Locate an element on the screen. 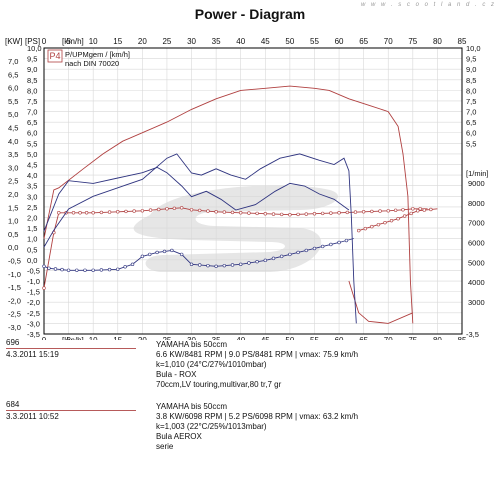  run-date-1: 4.3.2011 15:19 is located at coordinates (32, 354).